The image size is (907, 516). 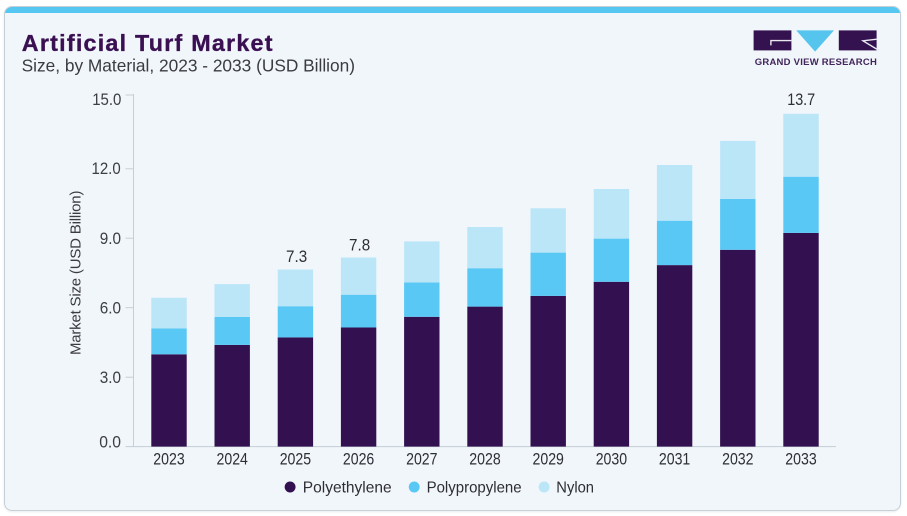 What do you see at coordinates (800, 459) in the screenshot?
I see `svg-text: 2033` at bounding box center [800, 459].